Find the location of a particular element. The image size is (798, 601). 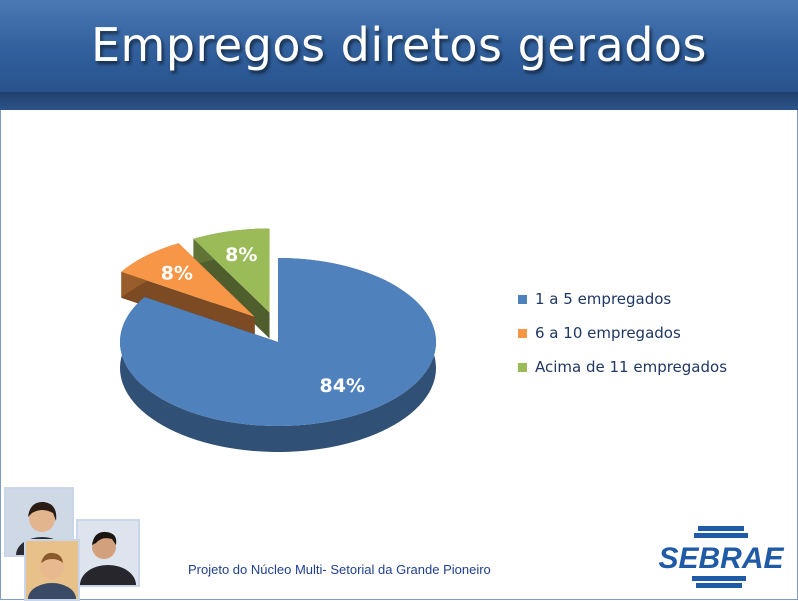

logo-text: SEBRAE is located at coordinates (721, 558).